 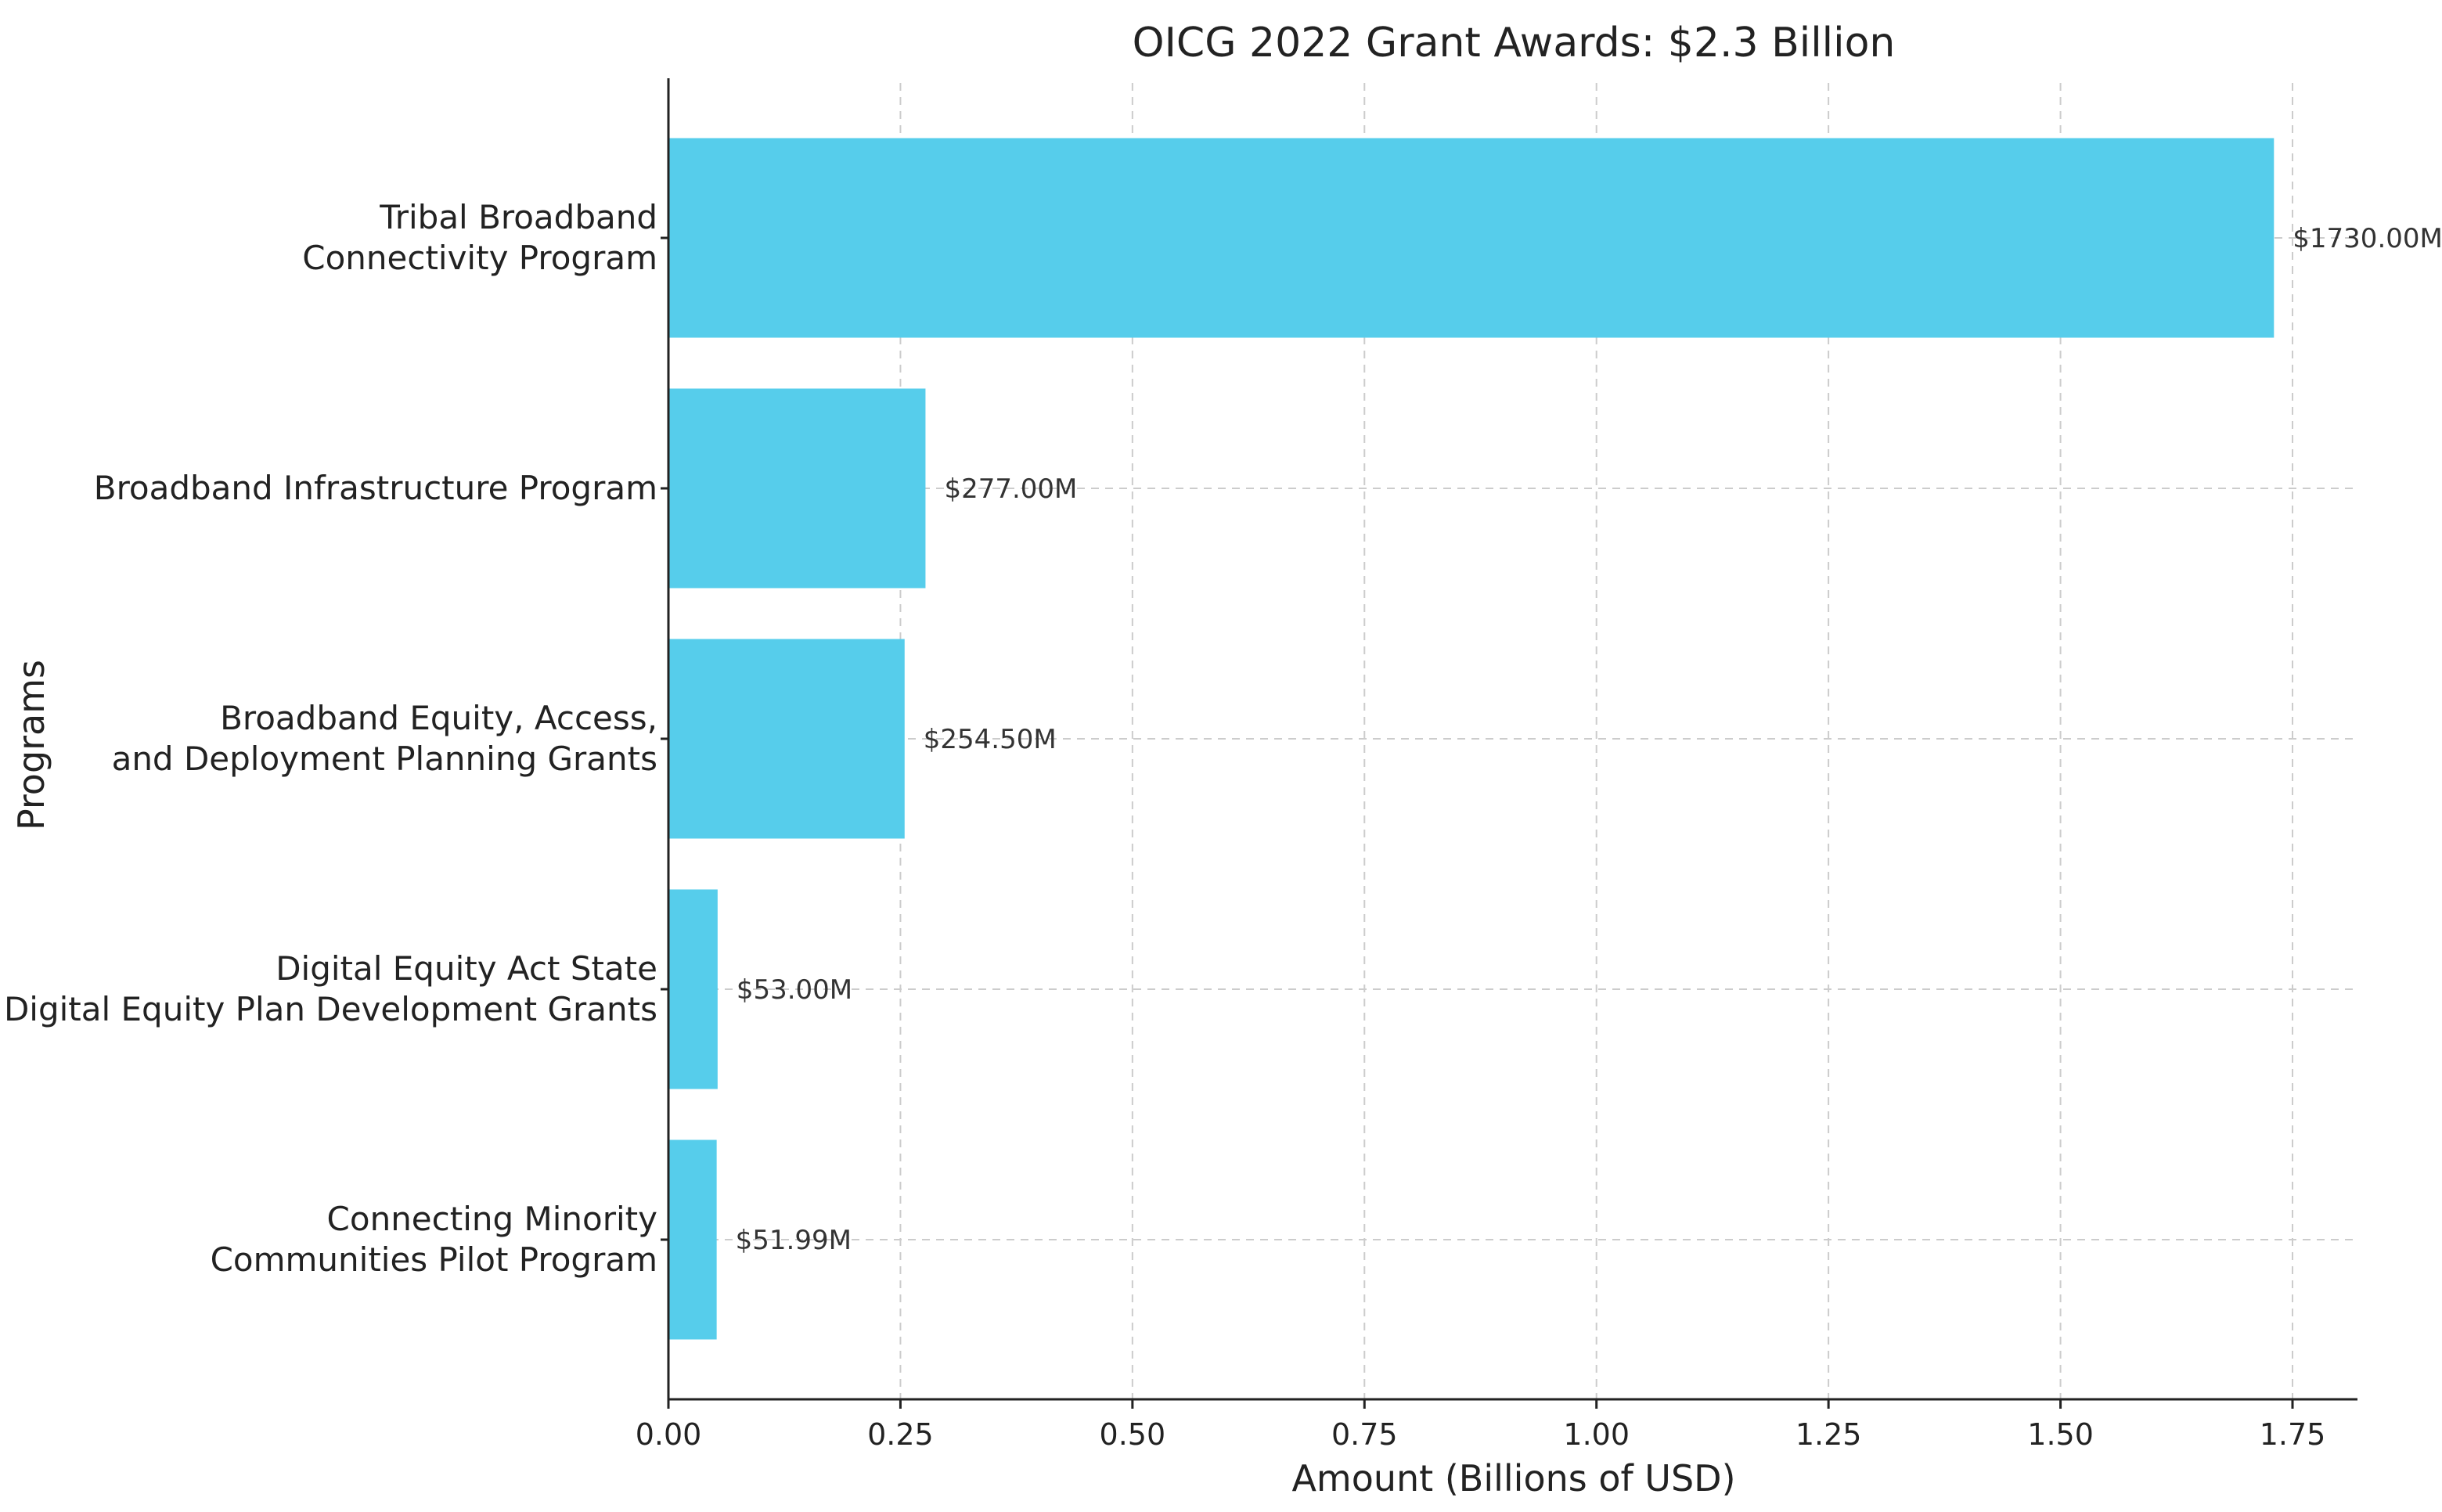 What do you see at coordinates (669, 1434) in the screenshot?
I see `x-tick-label: 0.00` at bounding box center [669, 1434].